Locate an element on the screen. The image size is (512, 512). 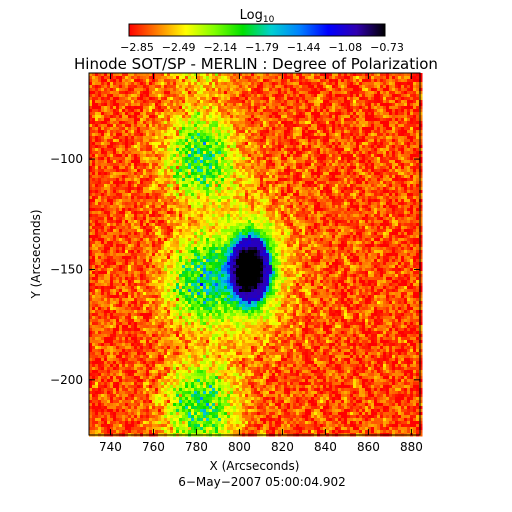
colorbar-tick-label: −1.79 is located at coordinates (262, 47).